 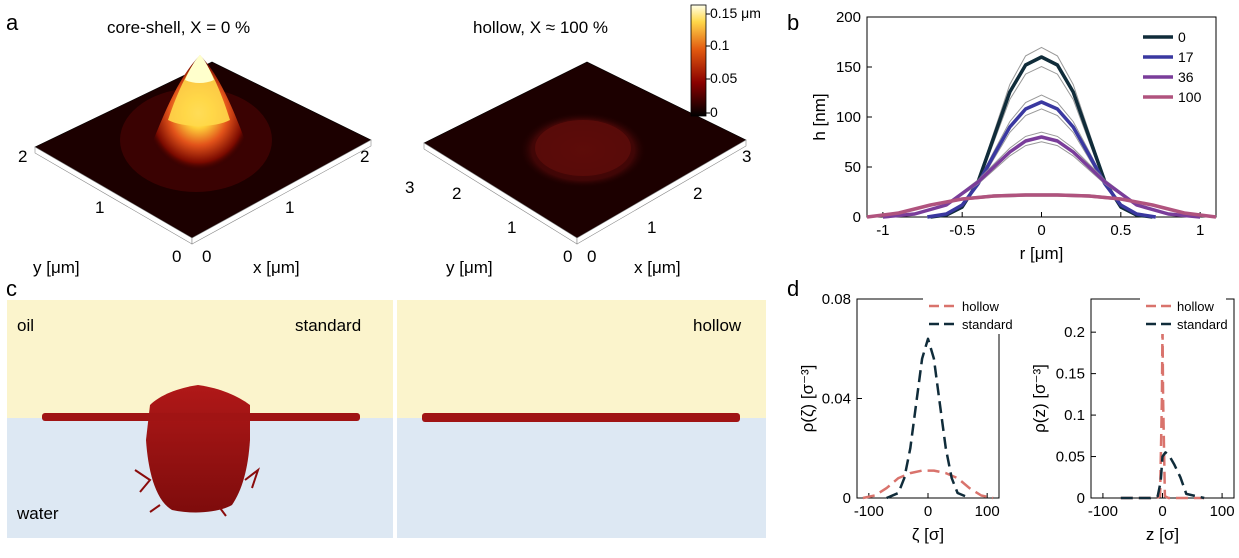 I want to click on panel-a-right-xlabel: x [μm], so click(x=657, y=267).